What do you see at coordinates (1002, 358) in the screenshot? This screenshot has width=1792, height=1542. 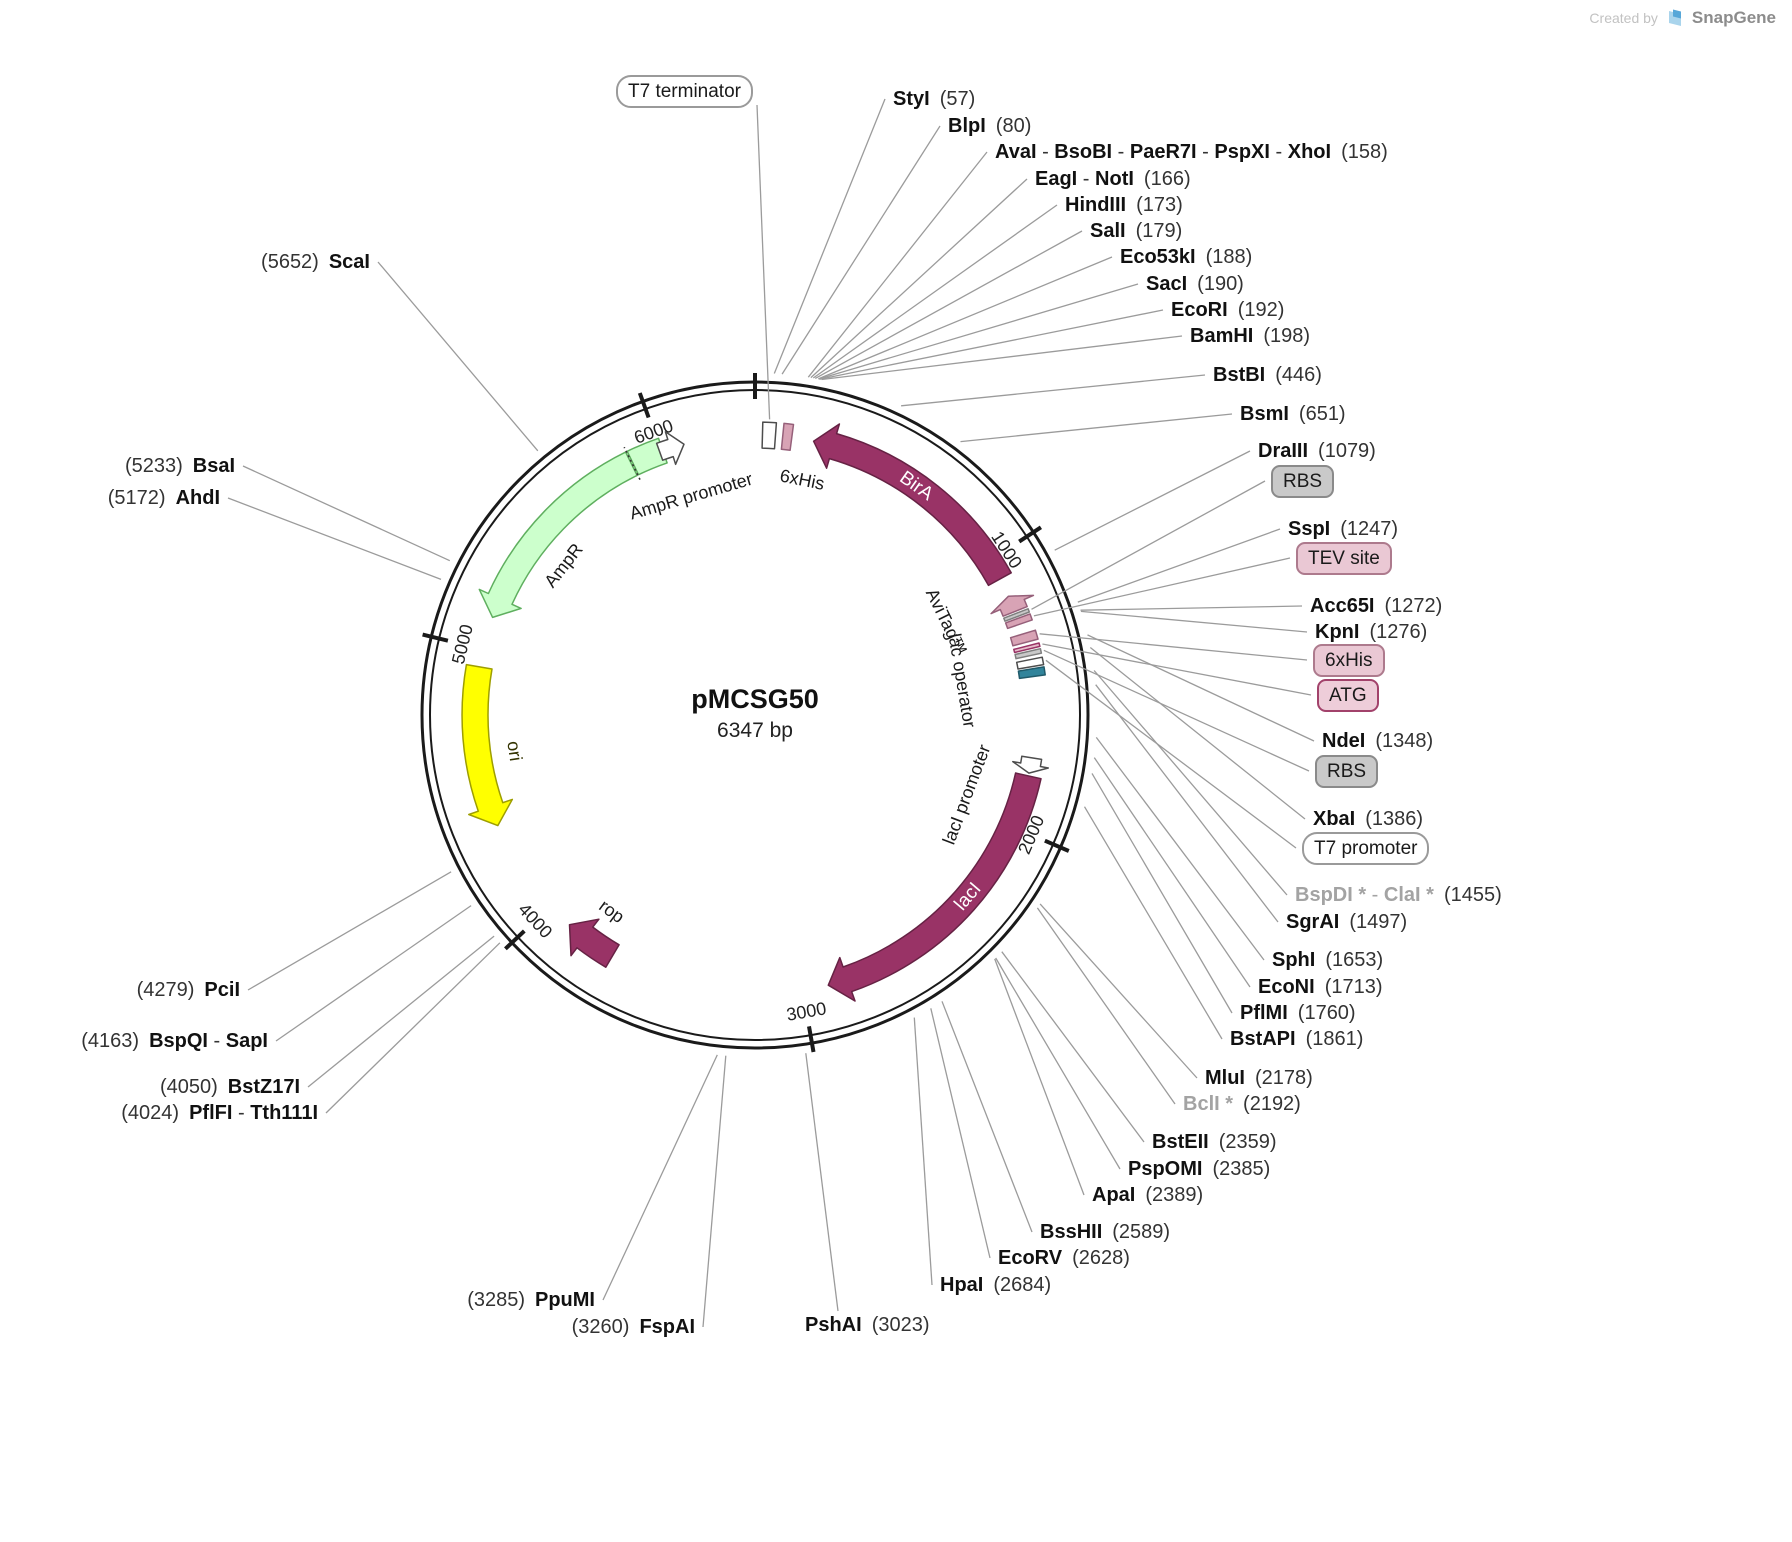 I see `leader-line-bamhi` at bounding box center [1002, 358].